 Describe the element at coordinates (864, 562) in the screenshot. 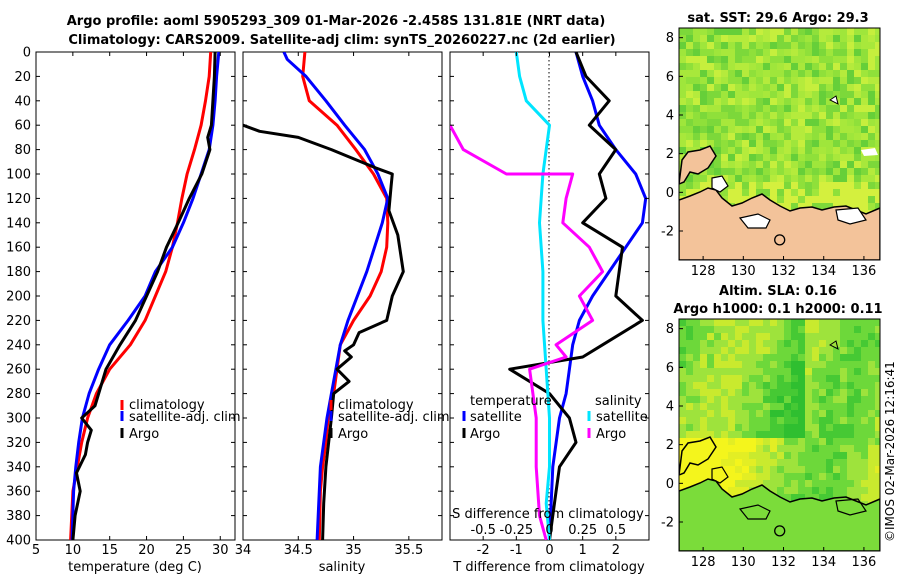

I see `map-x-tick-label: 136` at that location.